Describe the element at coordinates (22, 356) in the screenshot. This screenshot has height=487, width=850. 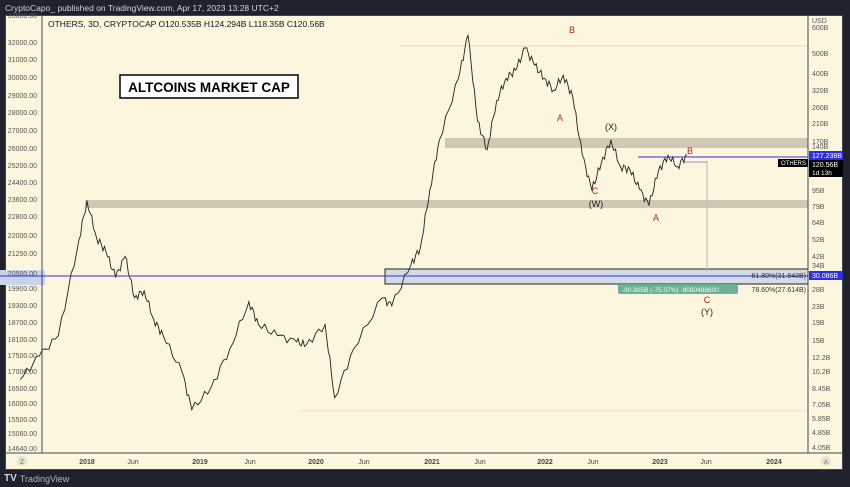
I see `left-tick-label: 17500.00` at that location.